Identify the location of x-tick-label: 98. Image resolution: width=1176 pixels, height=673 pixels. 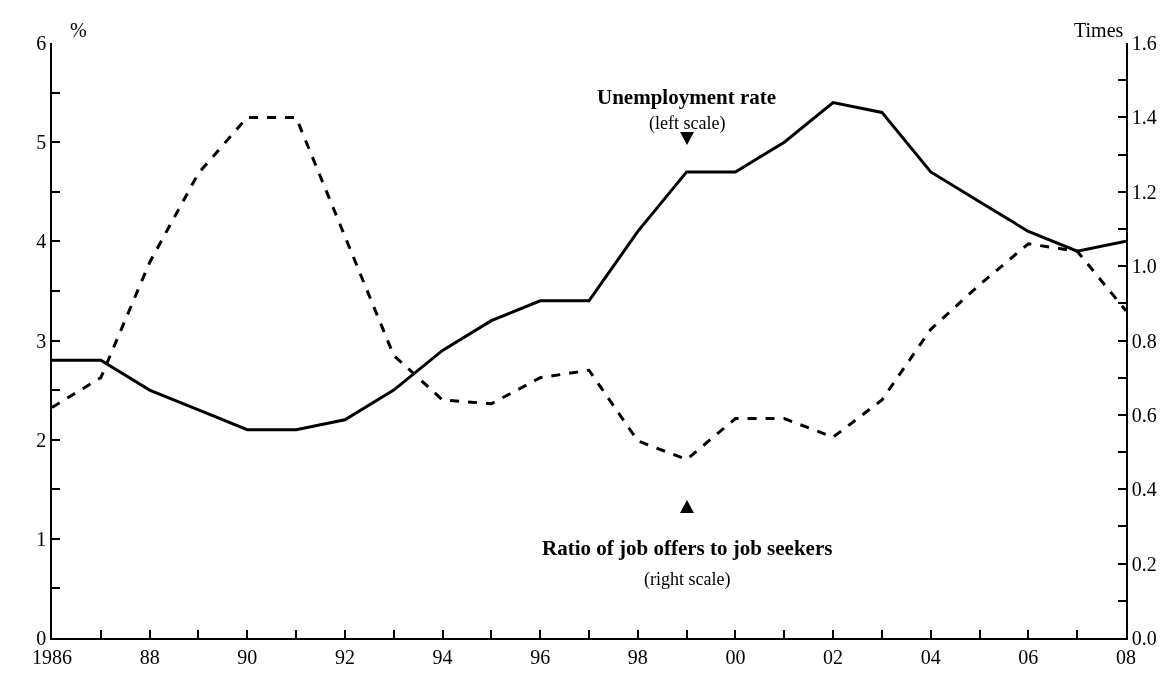
(637, 656).